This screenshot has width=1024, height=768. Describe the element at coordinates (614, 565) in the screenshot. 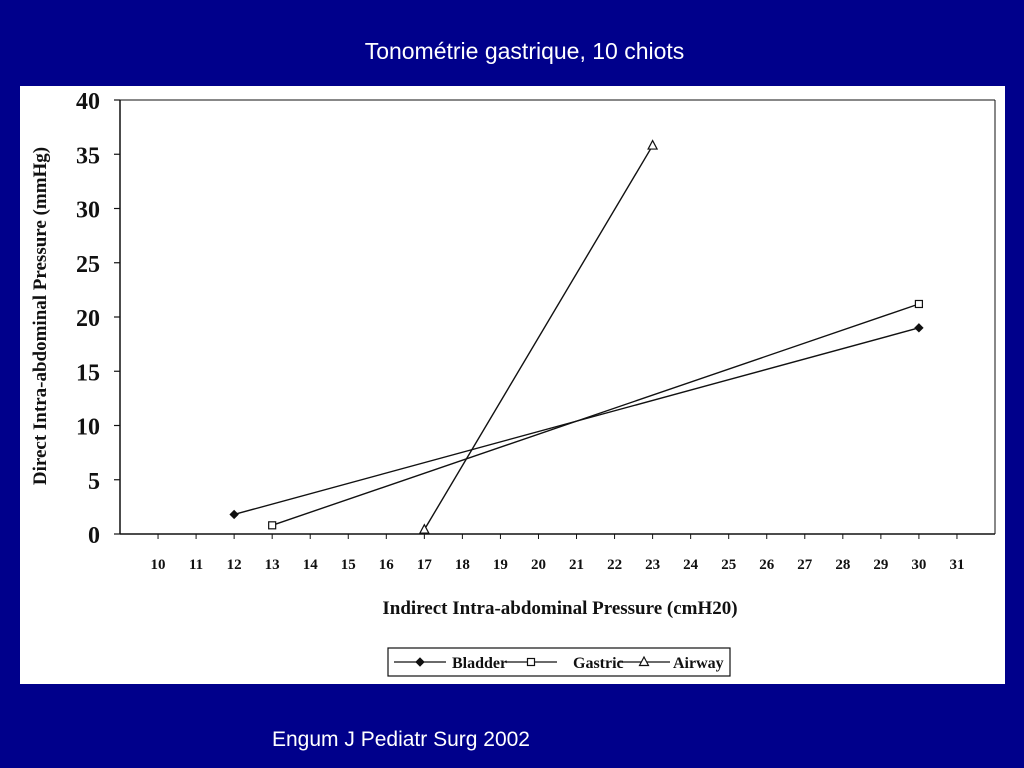

I see `x-tick-label: 22` at that location.